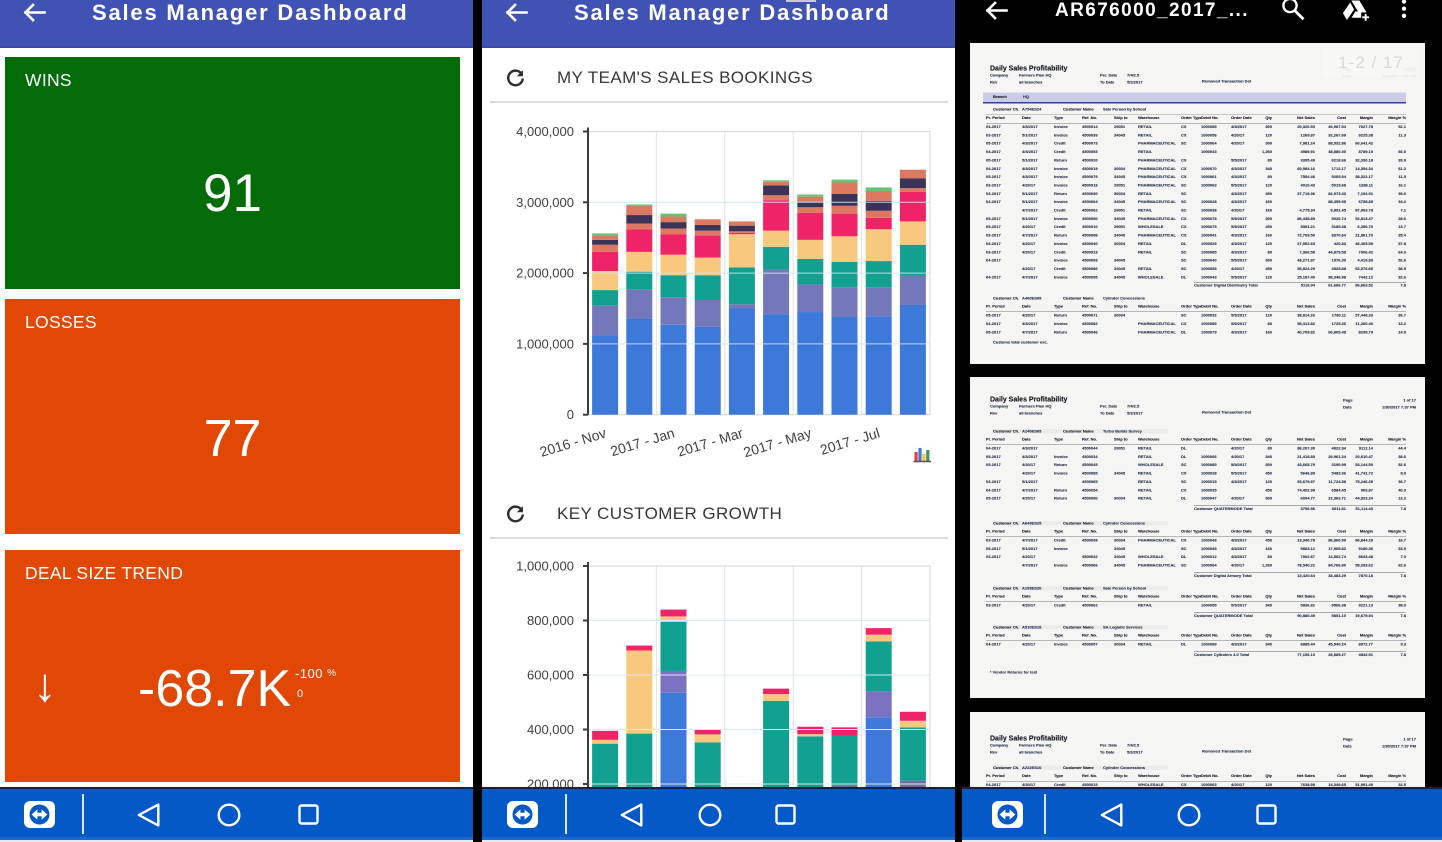  I want to click on svg-text: 2017 - May, so click(778, 443).